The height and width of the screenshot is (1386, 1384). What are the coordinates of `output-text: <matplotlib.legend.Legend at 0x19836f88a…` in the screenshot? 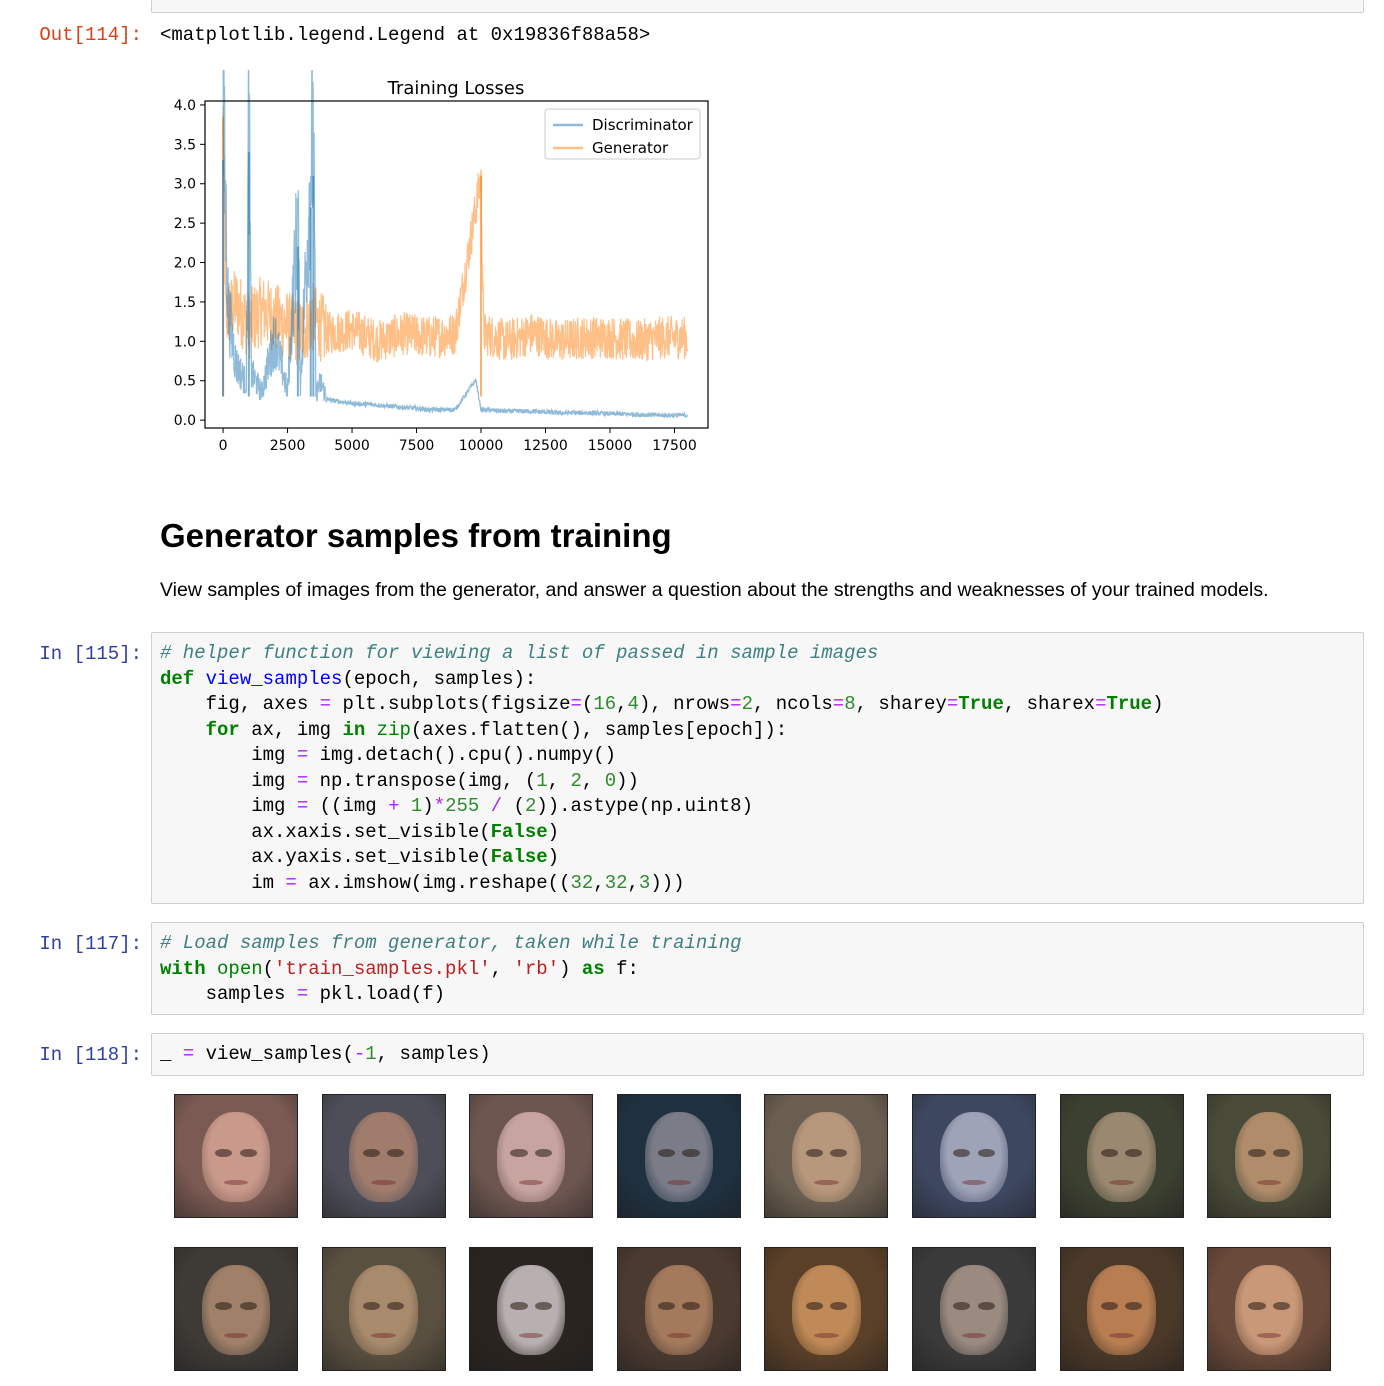 It's located at (405, 35).